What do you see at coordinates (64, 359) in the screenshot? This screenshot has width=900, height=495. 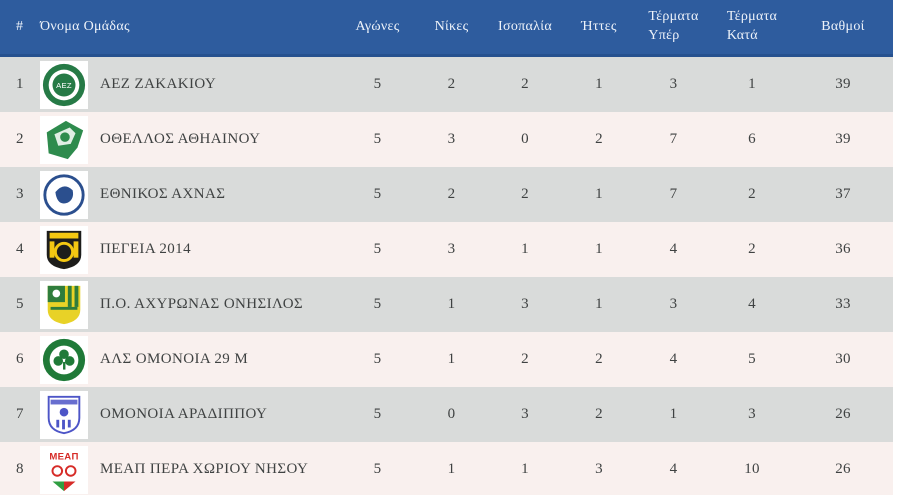 I see `team-logo-omonoia-29m` at bounding box center [64, 359].